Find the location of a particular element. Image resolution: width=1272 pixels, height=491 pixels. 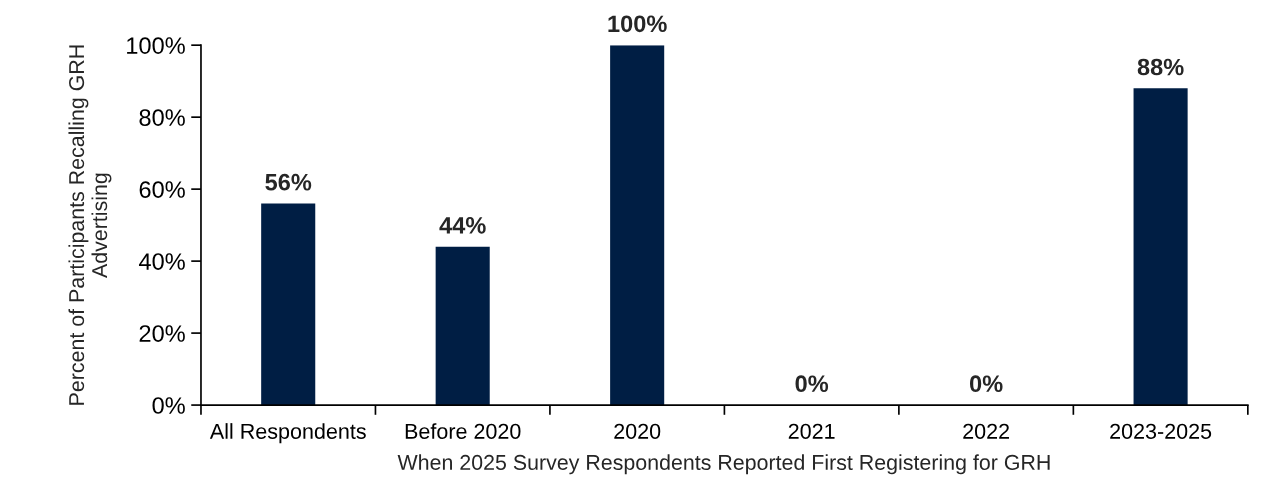

data-label: 56% is located at coordinates (288, 182).